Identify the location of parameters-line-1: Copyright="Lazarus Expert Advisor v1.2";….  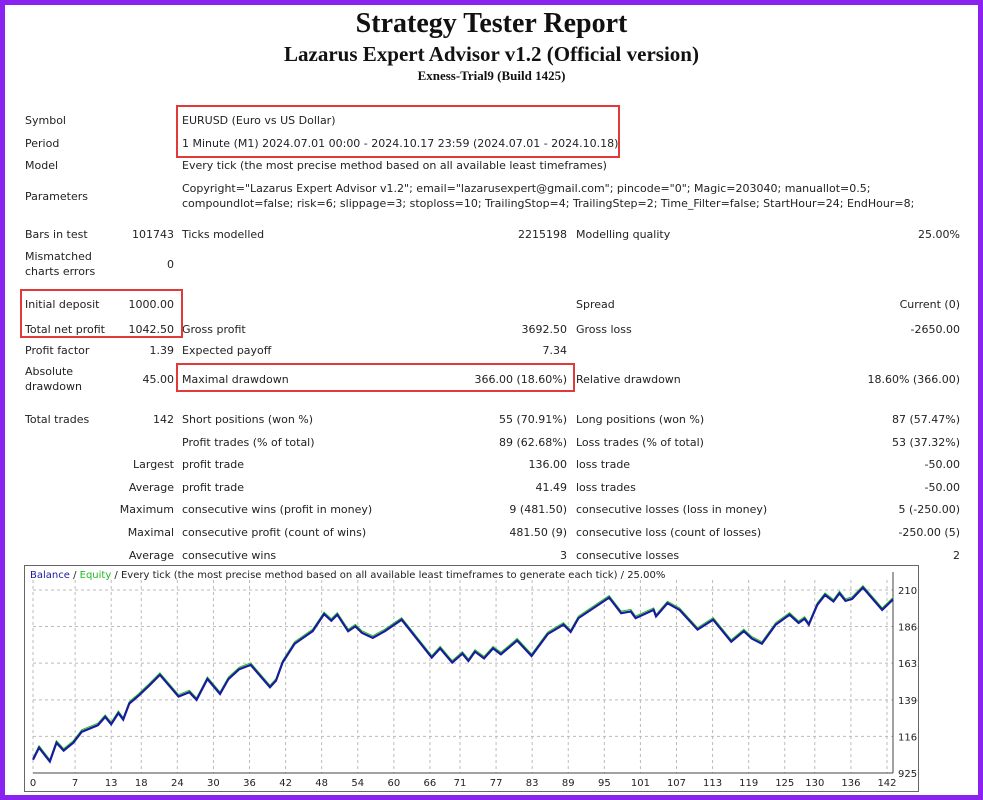
(526, 188).